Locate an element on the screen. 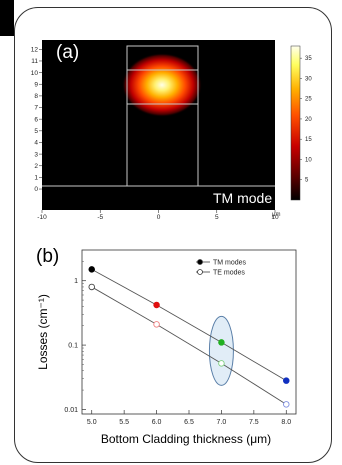 This screenshot has width=342, height=465. colorbar-tick-label: 30 is located at coordinates (308, 79).